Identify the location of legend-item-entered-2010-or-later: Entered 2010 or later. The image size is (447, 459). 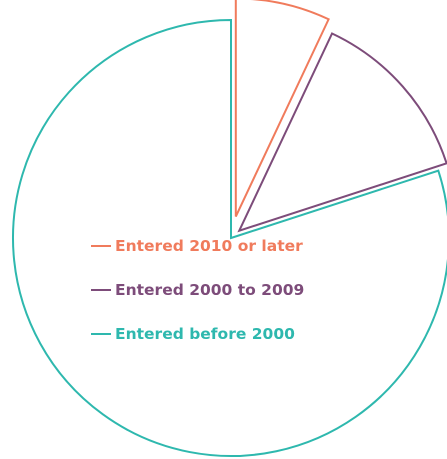
(197, 246).